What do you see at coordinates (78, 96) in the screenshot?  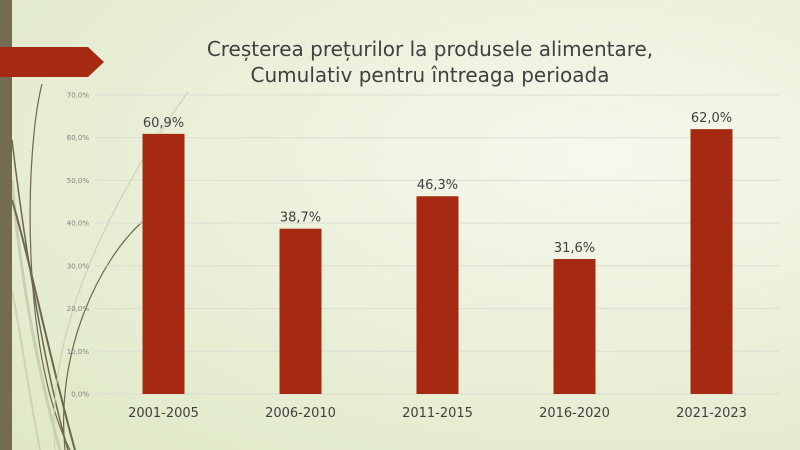 I see `y-tick-label: 70,0%` at bounding box center [78, 96].